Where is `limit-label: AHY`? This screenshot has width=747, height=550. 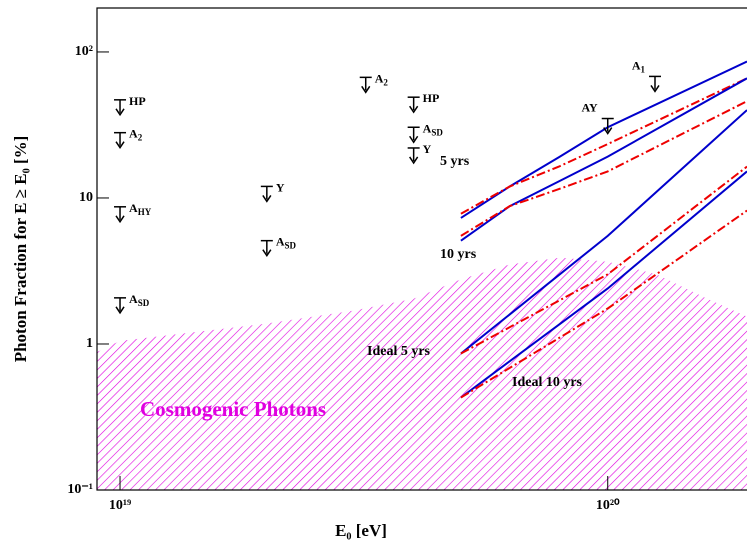 limit-label: AHY is located at coordinates (140, 209).